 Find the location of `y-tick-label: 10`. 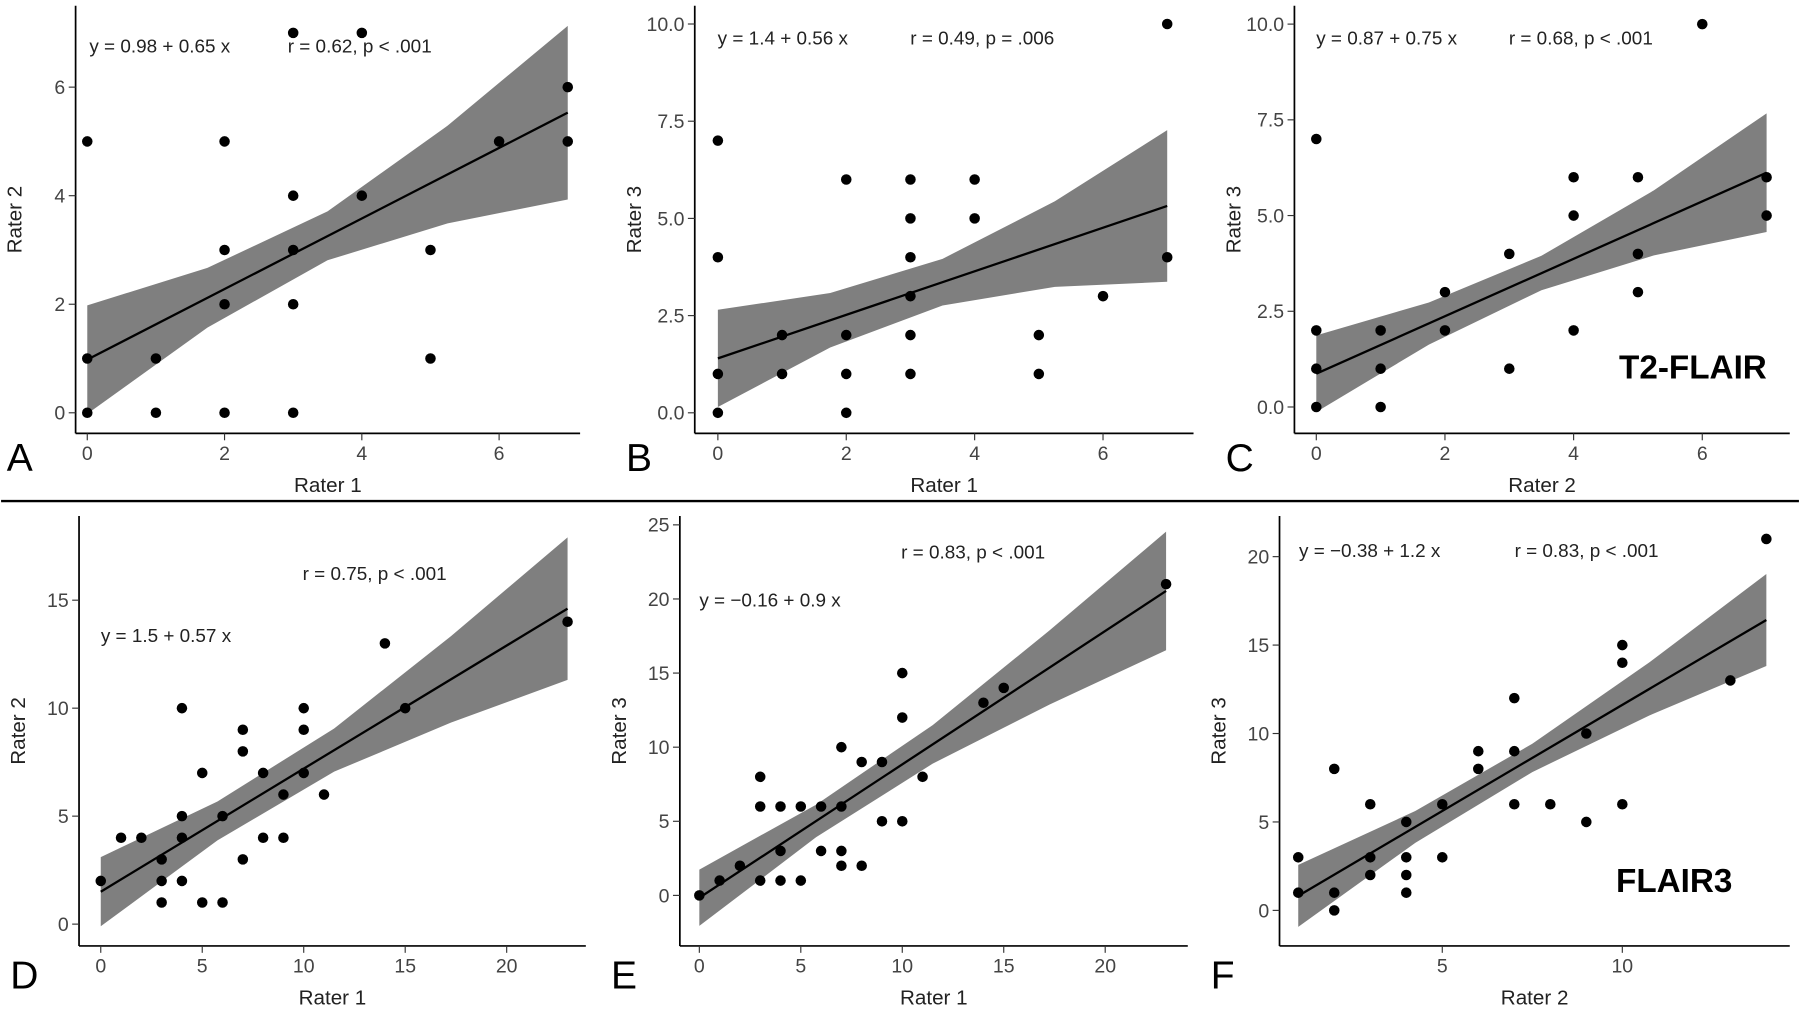

y-tick-label: 10 is located at coordinates (1259, 734).